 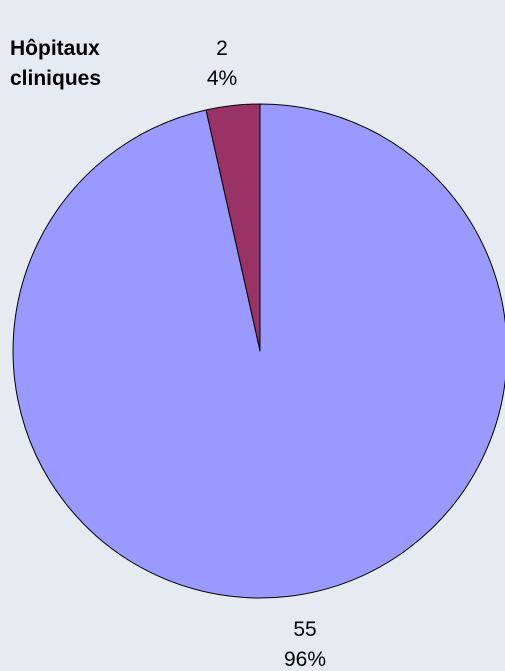 I want to click on category-label-line-1: Hôpitaux, so click(x=55, y=48).